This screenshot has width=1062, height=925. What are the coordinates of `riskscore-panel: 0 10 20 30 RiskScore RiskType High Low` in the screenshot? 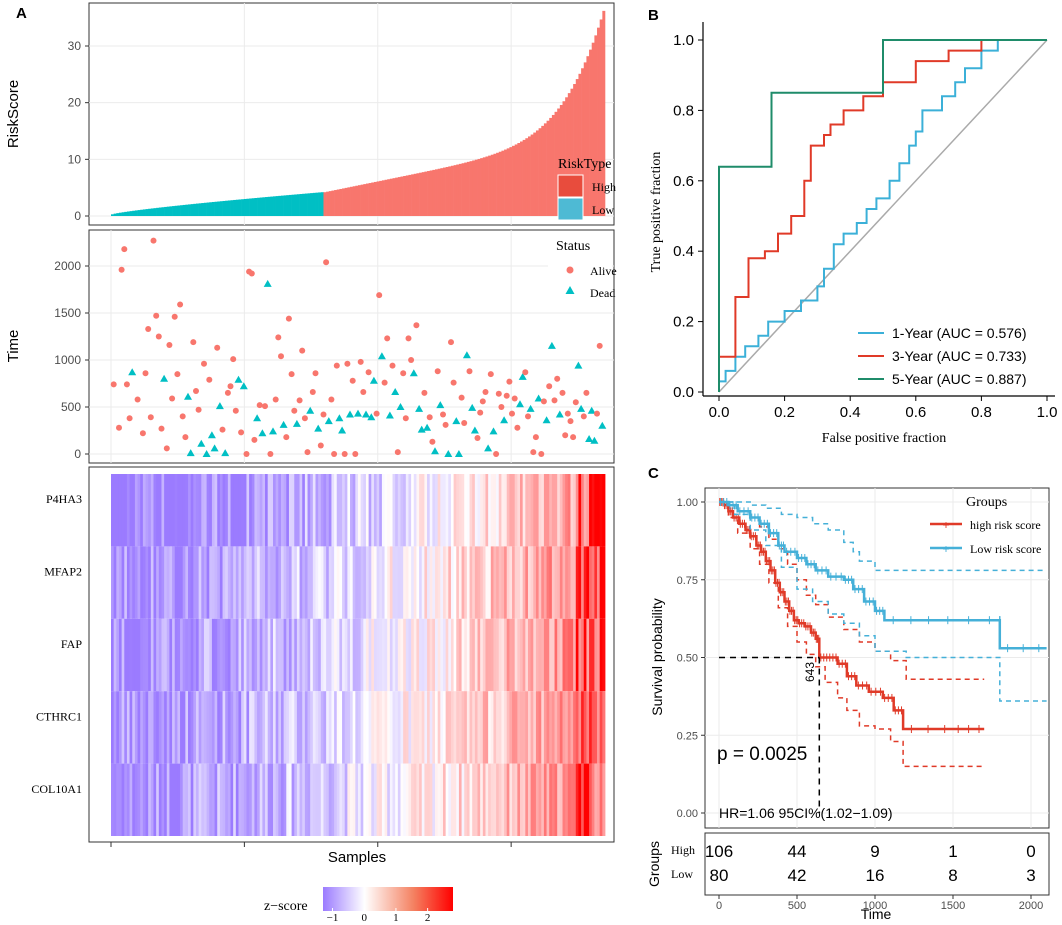 It's located at (310, 114).